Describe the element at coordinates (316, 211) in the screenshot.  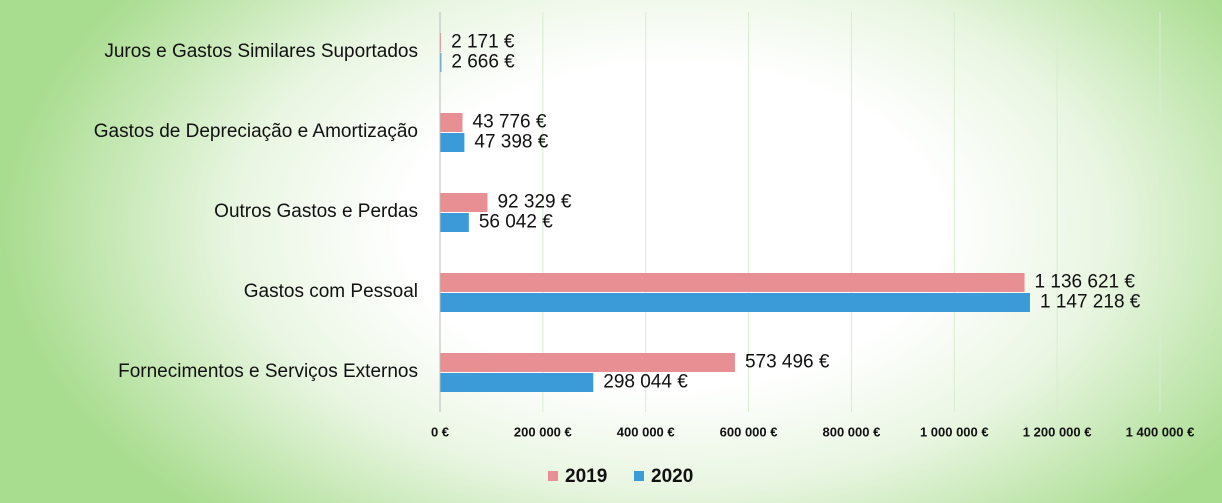
I see `category-label: Outros Gastos e Perdas` at that location.